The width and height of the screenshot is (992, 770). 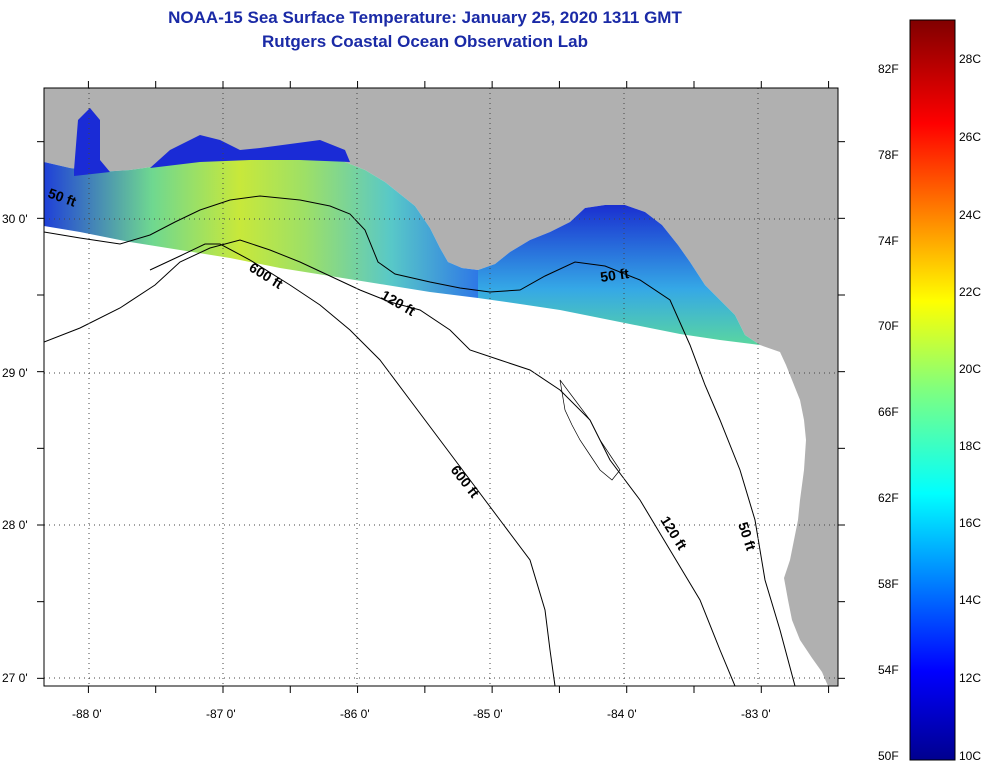 What do you see at coordinates (888, 155) in the screenshot?
I see `colorbar-f-label: 78F` at bounding box center [888, 155].